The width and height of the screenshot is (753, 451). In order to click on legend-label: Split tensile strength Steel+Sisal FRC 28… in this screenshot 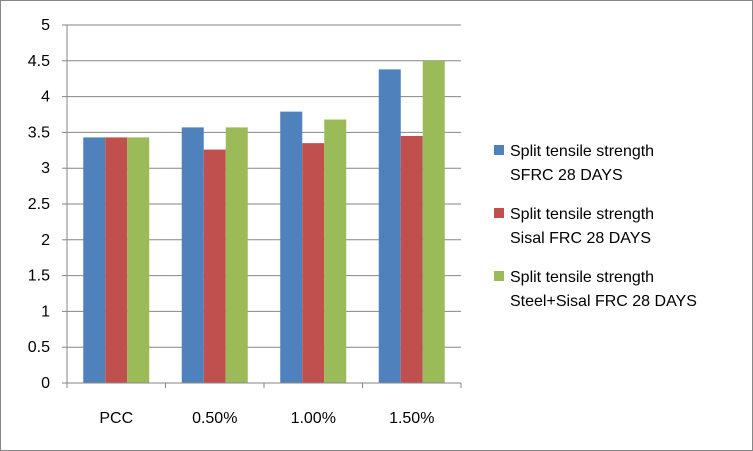, I will do `click(603, 289)`.